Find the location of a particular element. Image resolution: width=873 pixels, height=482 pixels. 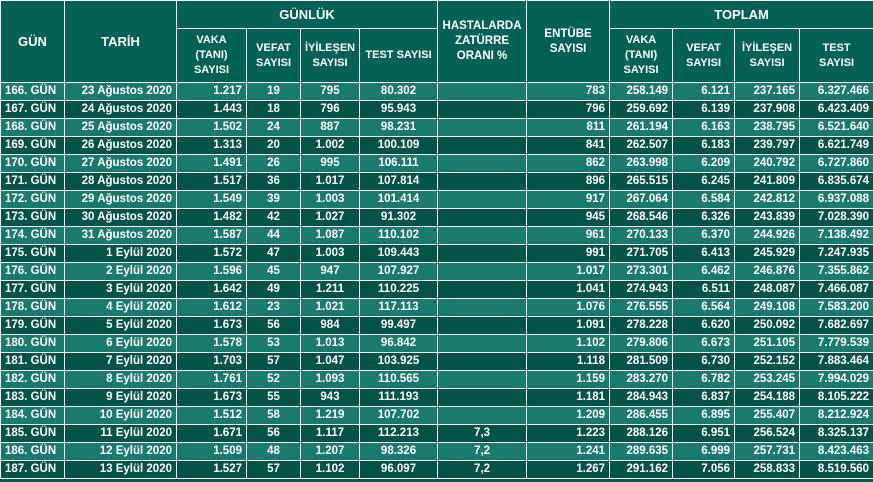

header-daily-deaths: VEFAT SAYISI is located at coordinates (273, 55).